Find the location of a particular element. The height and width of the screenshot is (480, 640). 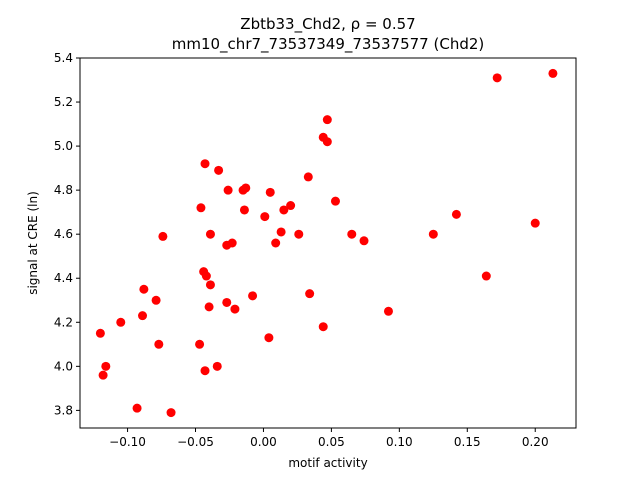

chart-title-line1: Zbtb33_Chd2, ρ = 0.57 is located at coordinates (327, 24).